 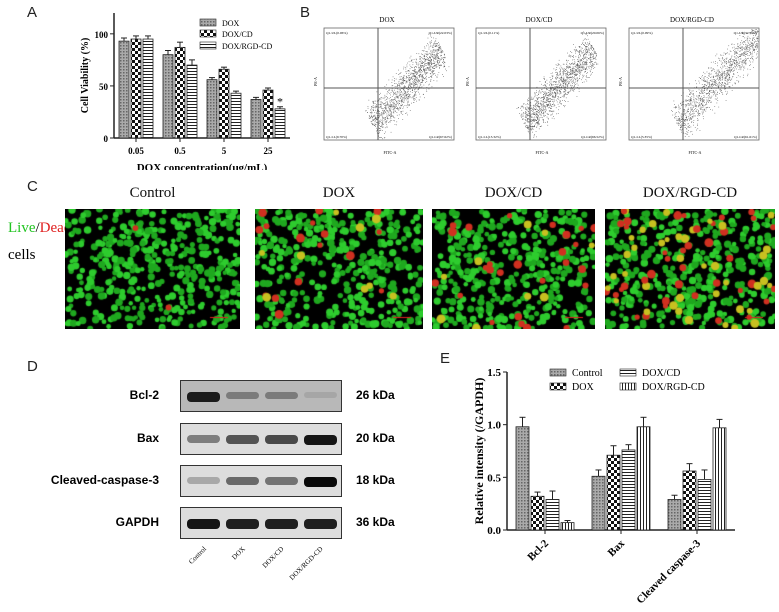 What do you see at coordinates (337, 33) in the screenshot?
I see `quadrant-ul: Q1-UL(0.06%)` at bounding box center [337, 33].